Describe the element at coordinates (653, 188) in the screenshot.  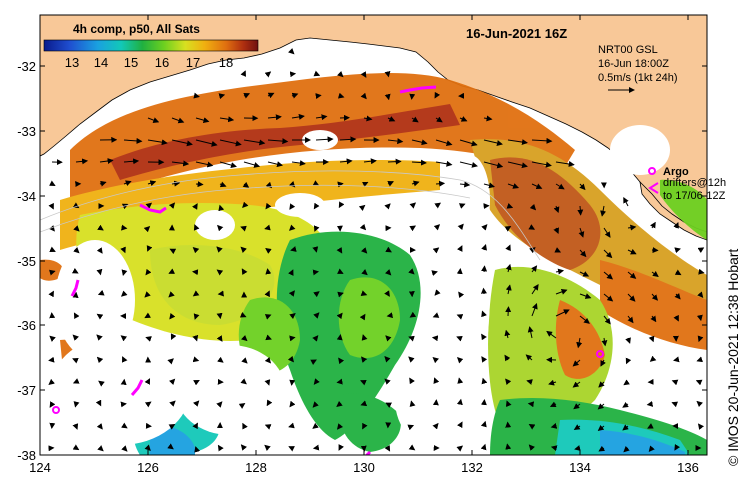
I see `drifter-legend-icon` at that location.